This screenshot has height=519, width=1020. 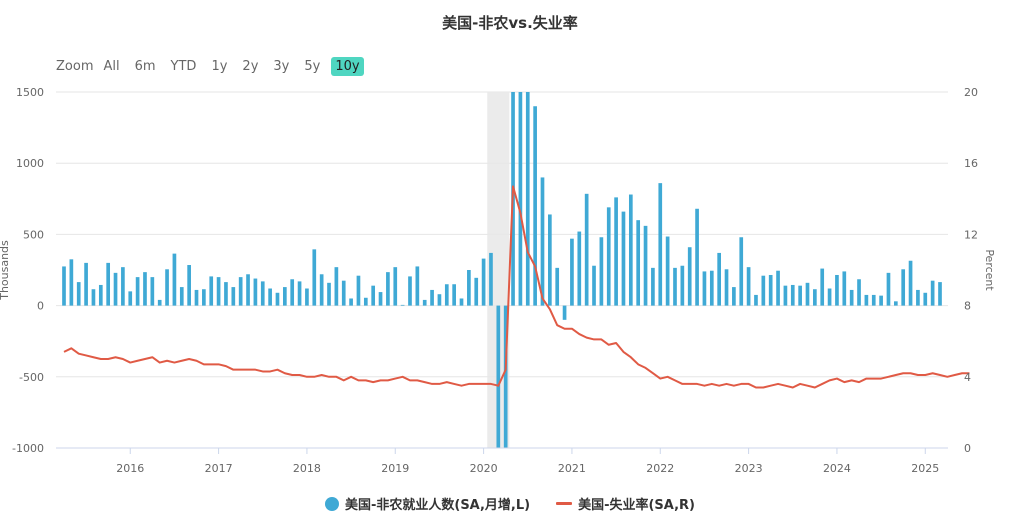 I want to click on range-button-1y: 1y, so click(x=219, y=66).